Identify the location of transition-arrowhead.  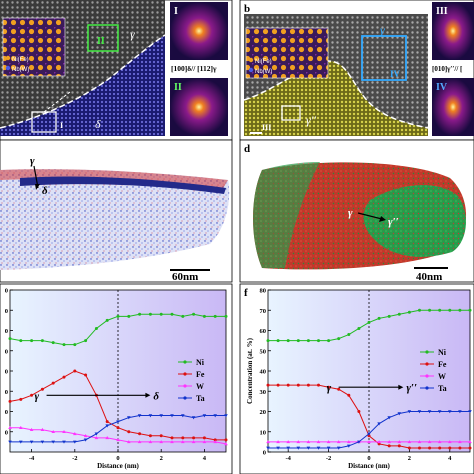
(401, 387).